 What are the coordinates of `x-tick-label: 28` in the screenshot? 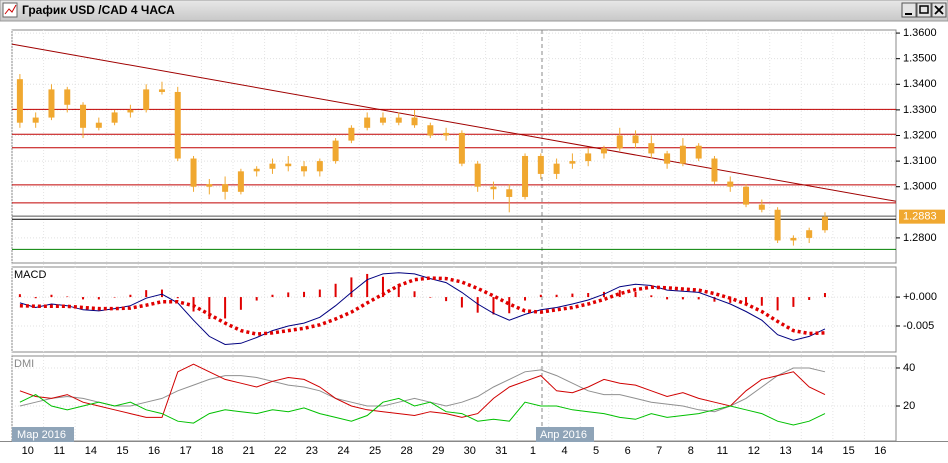 It's located at (407, 451).